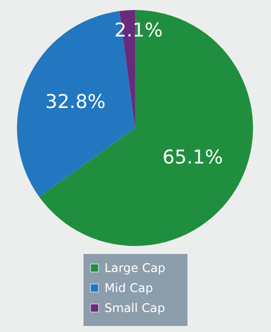 The width and height of the screenshot is (271, 332). Describe the element at coordinates (135, 268) in the screenshot. I see `legend-label: Large Cap` at that location.